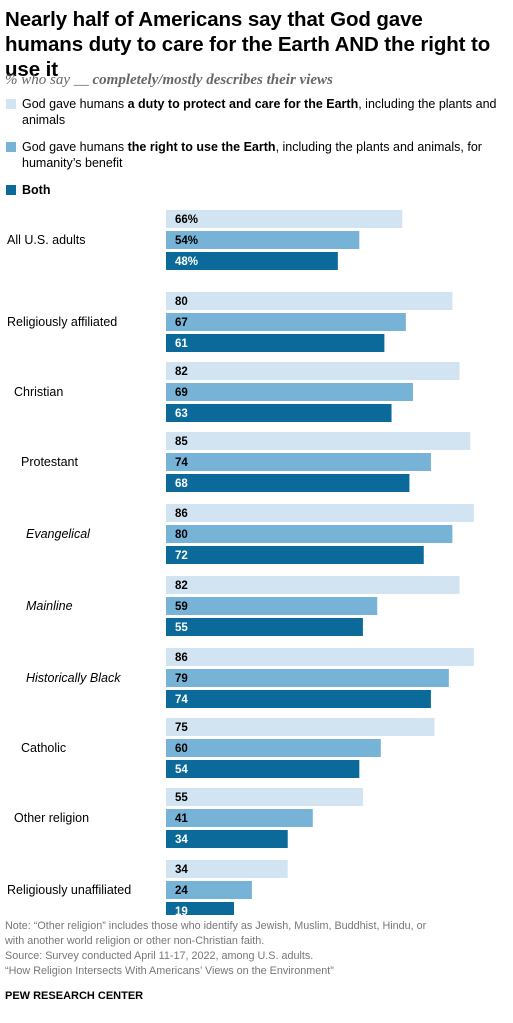 This screenshot has width=513, height=1023. What do you see at coordinates (50, 462) in the screenshot?
I see `category-label: Protestant` at bounding box center [50, 462].